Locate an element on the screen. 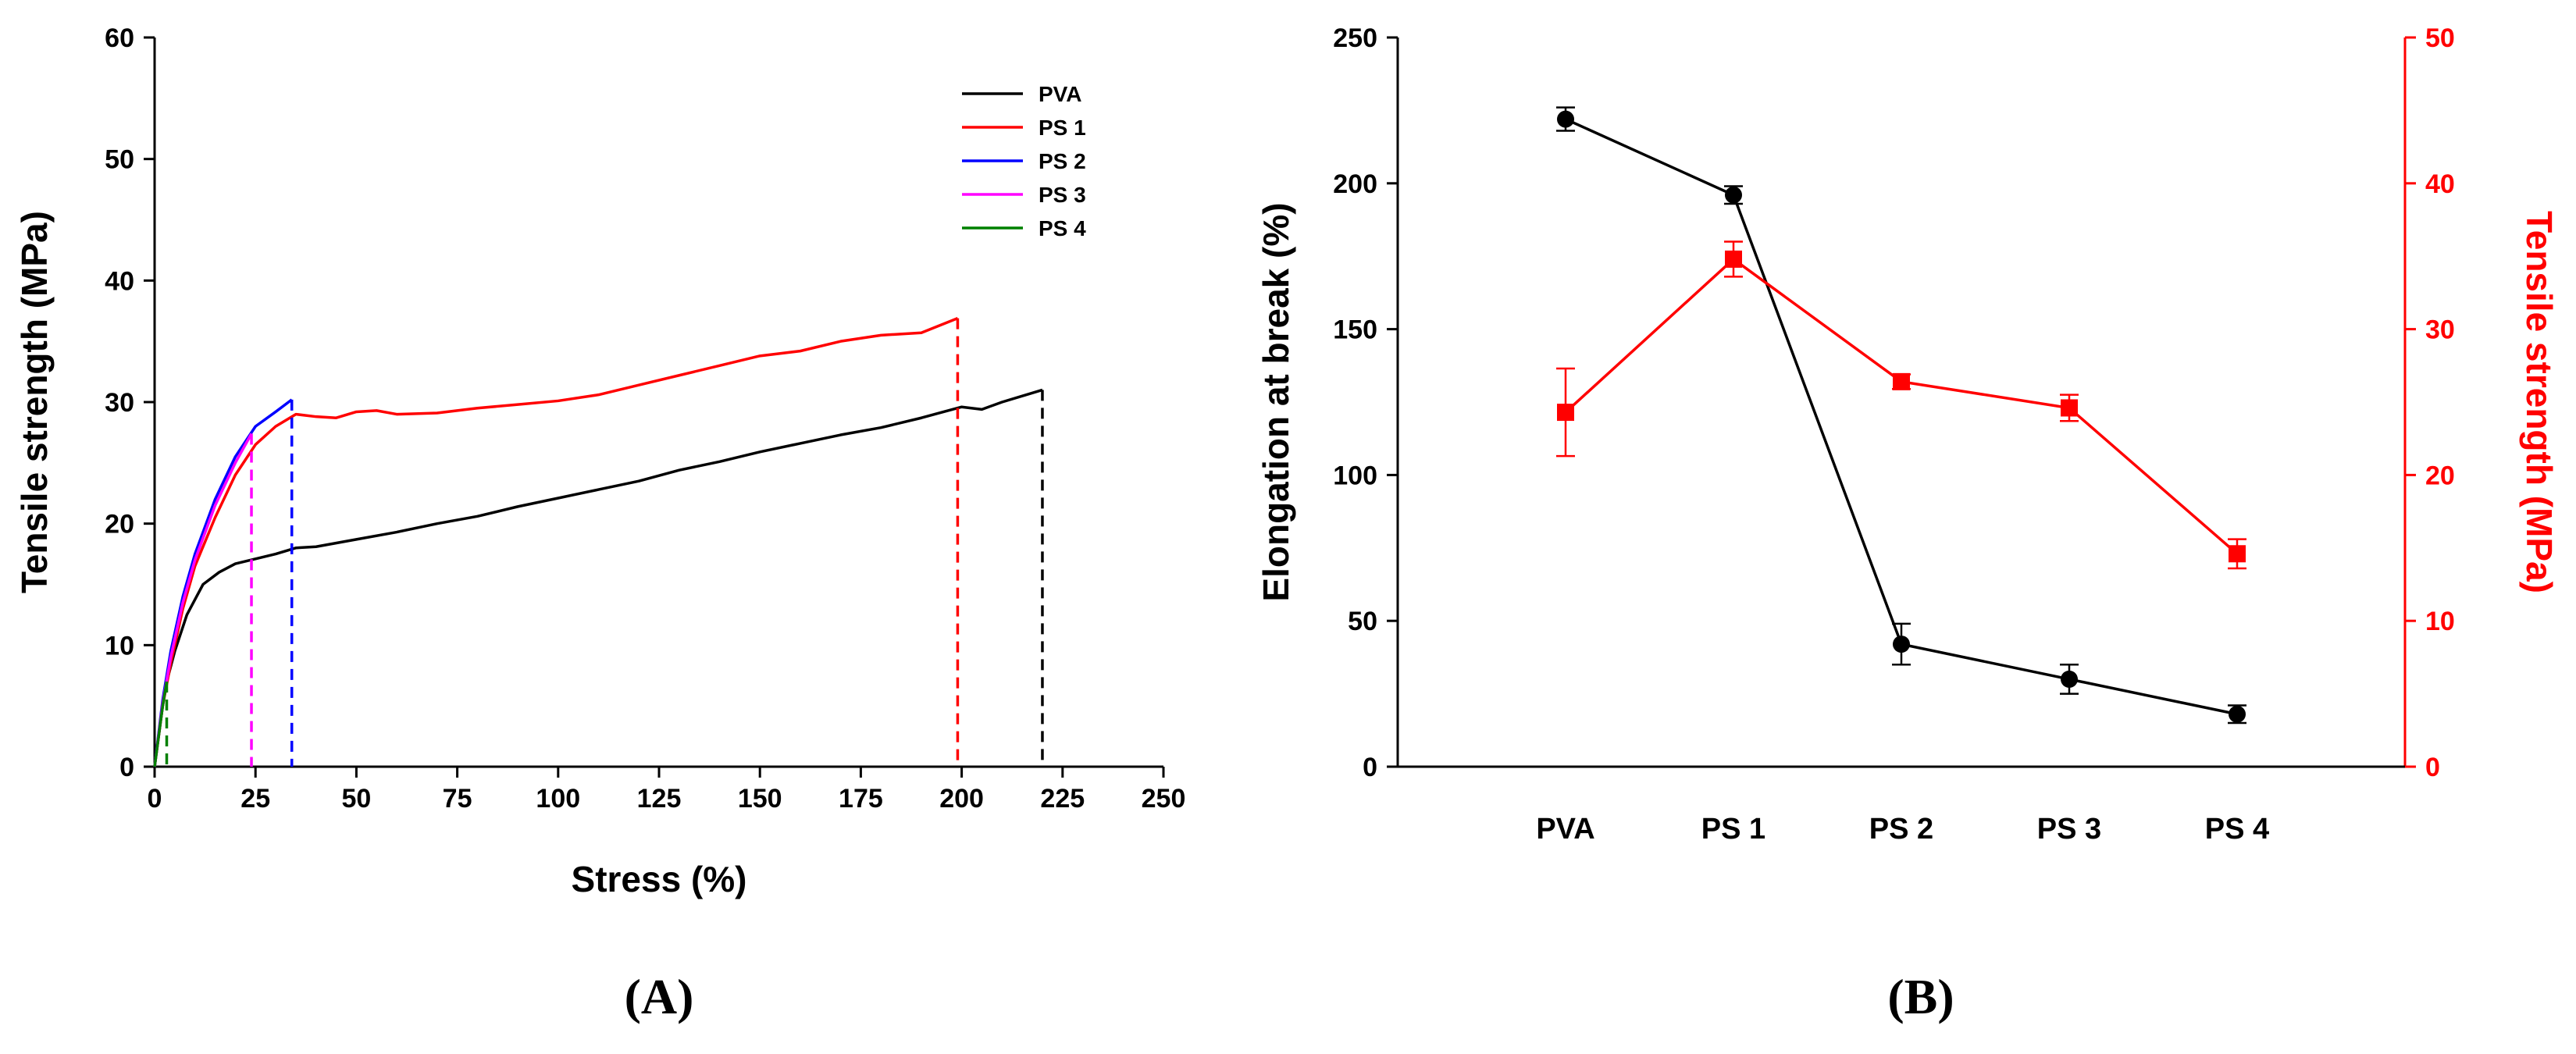 Image resolution: width=2576 pixels, height=1054 pixels. category-label: PS 3 is located at coordinates (2069, 829).